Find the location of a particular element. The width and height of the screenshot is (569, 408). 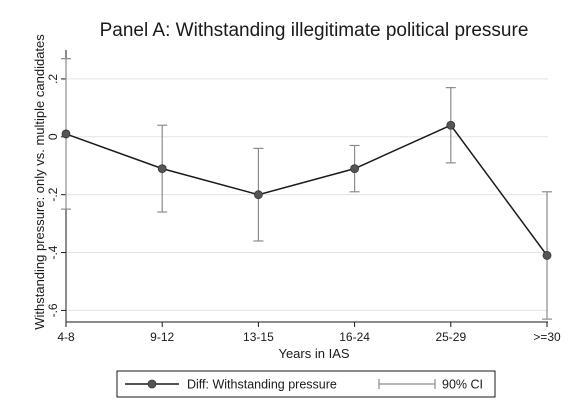

y-tick-label: -.4 is located at coordinates (53, 252).